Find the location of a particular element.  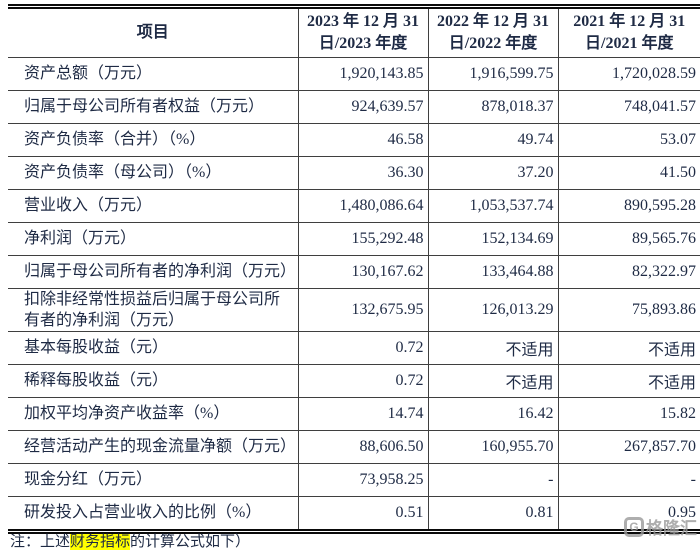

table-row: 资产负债率（合并）（%） 46.58 49.74 53.07 is located at coordinates (354, 140).